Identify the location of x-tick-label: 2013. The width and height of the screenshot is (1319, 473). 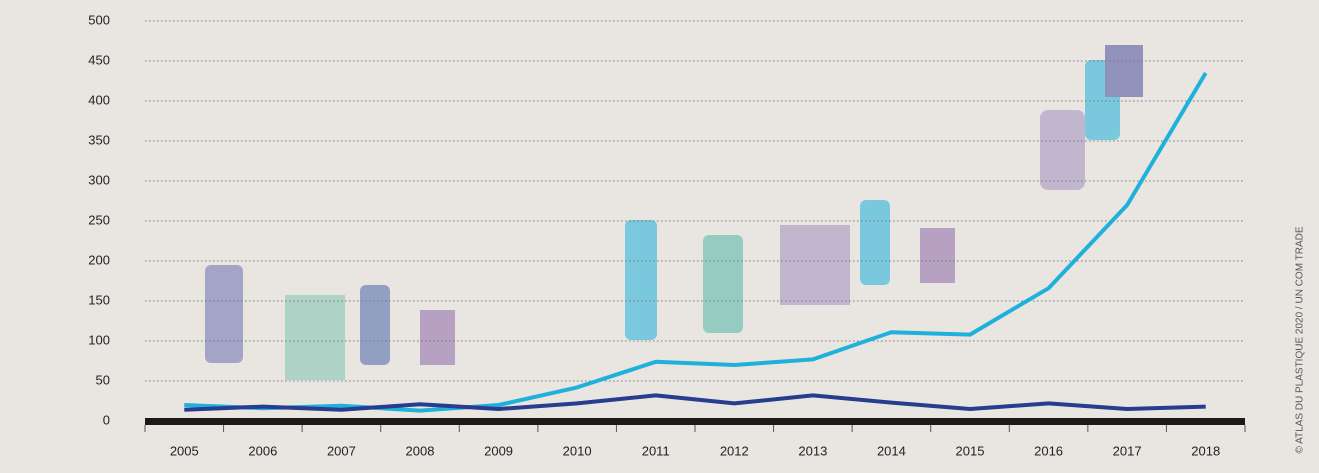
(812, 450).